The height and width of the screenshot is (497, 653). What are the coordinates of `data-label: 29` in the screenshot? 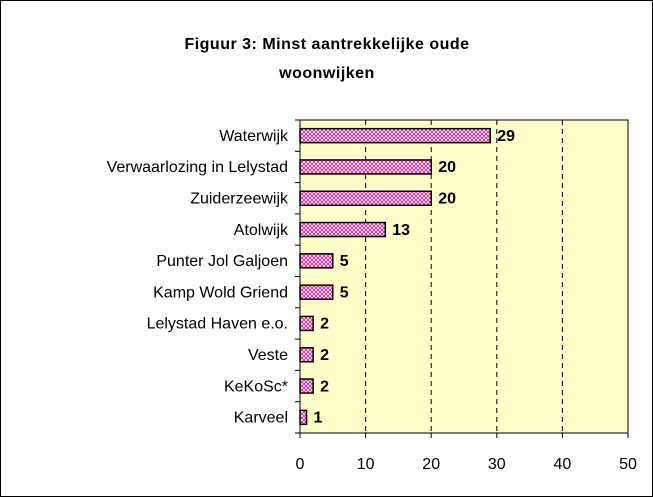 It's located at (506, 136).